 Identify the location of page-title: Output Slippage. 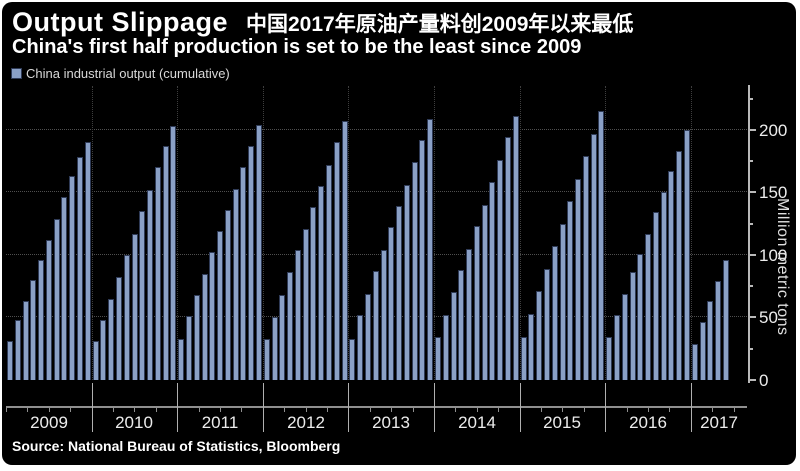
(120, 22).